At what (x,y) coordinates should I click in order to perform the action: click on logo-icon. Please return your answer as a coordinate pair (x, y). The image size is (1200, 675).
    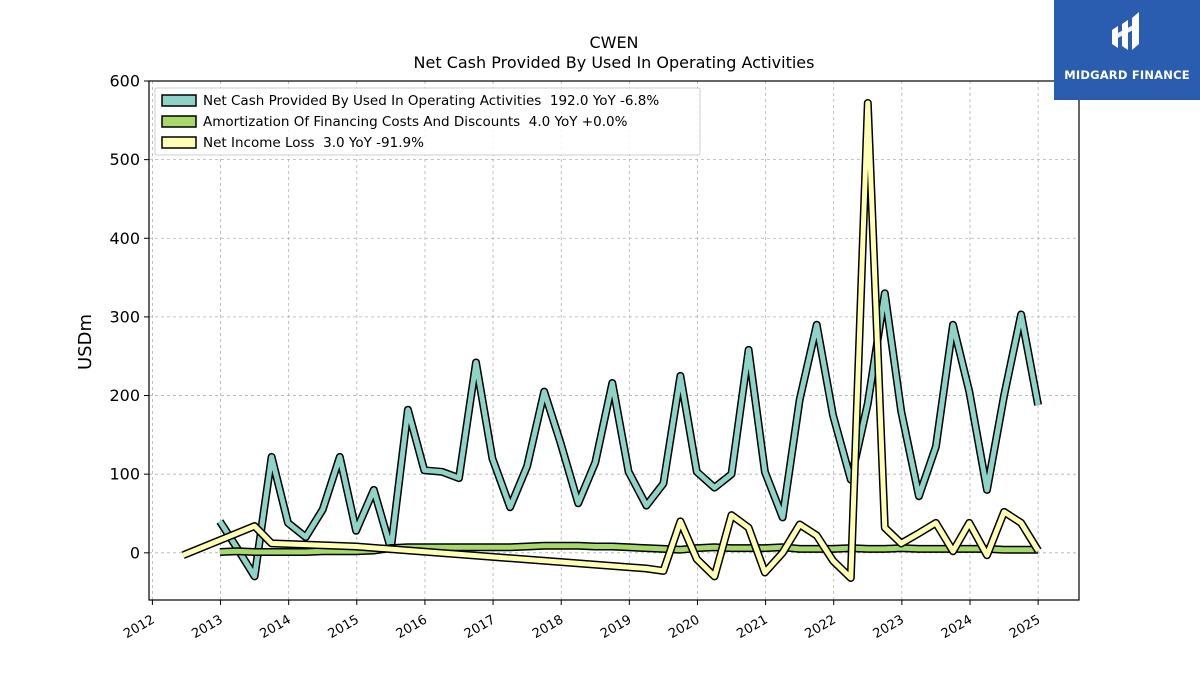
    Looking at the image, I should click on (1125, 31).